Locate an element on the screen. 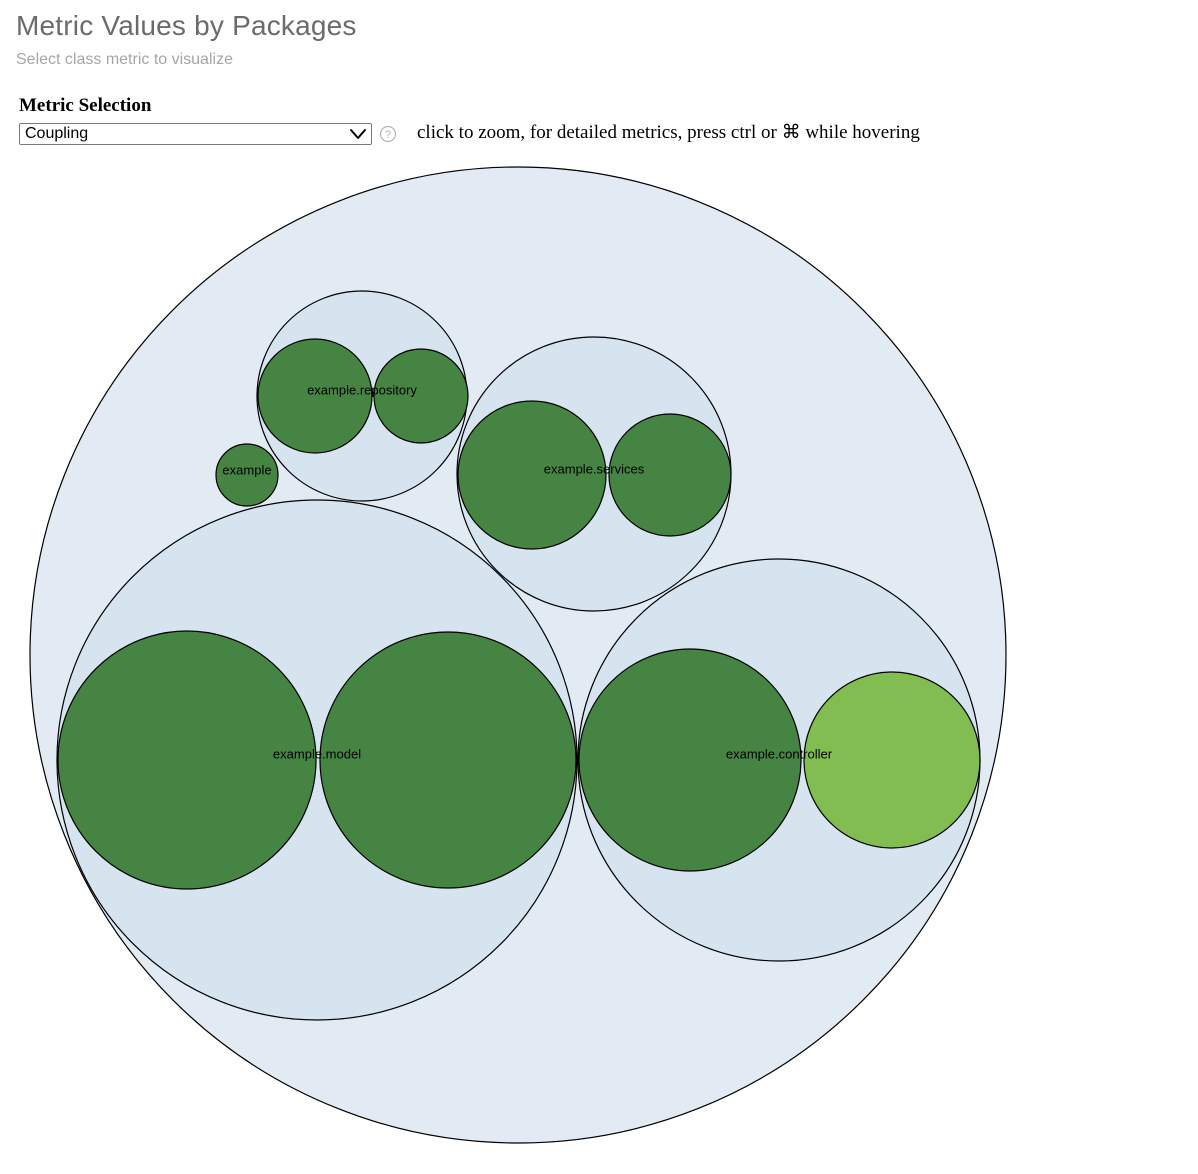 This screenshot has height=1174, width=1198. metric-selection-heading: Metric Selection is located at coordinates (85, 105).